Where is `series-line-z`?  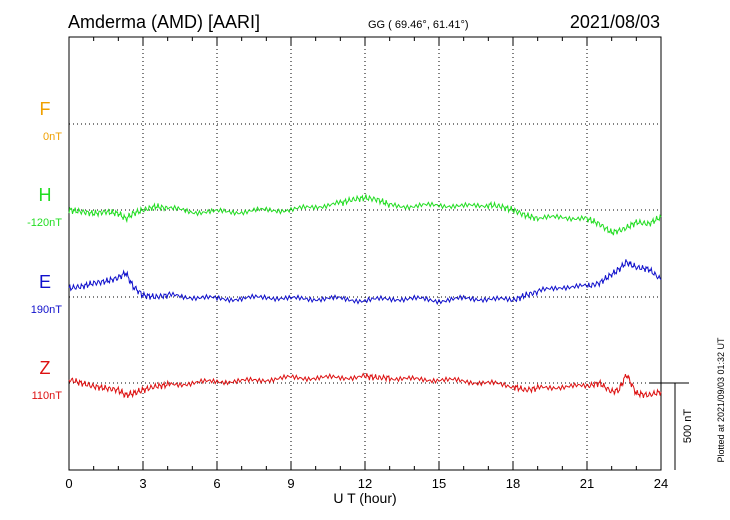 series-line-z is located at coordinates (365, 385).